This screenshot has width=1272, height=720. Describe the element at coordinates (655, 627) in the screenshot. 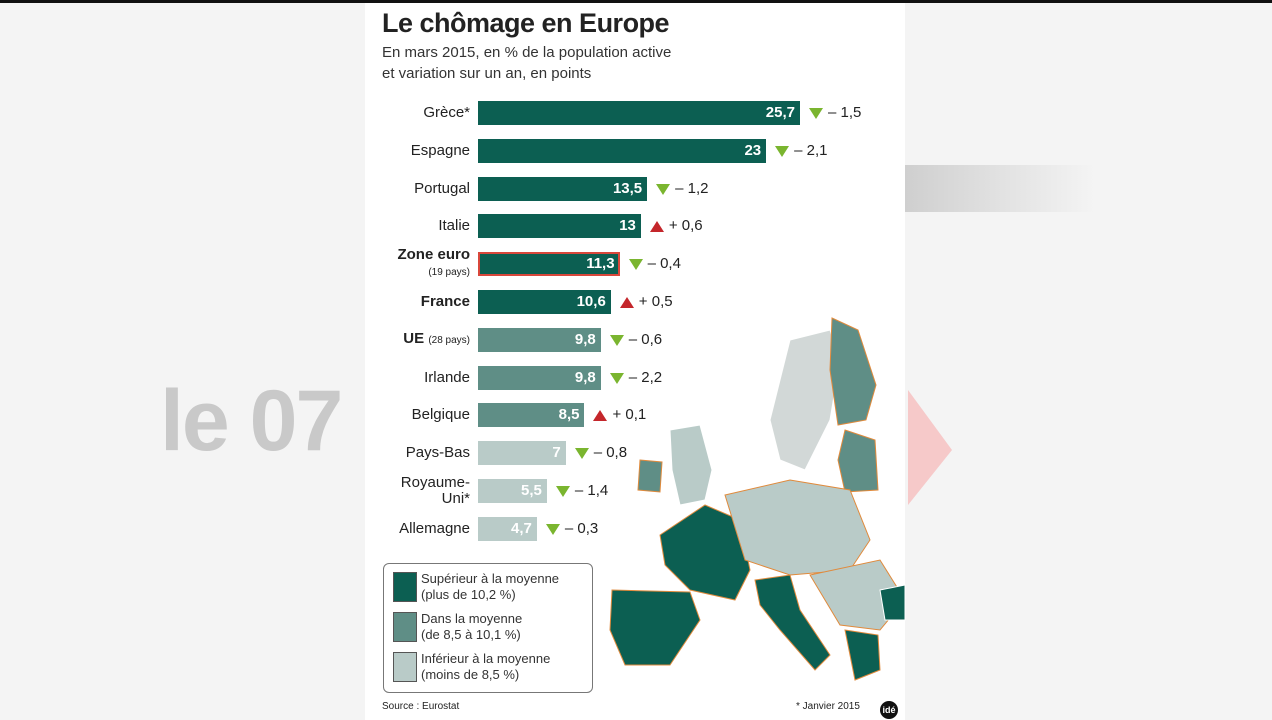

I see `map-iberia` at that location.